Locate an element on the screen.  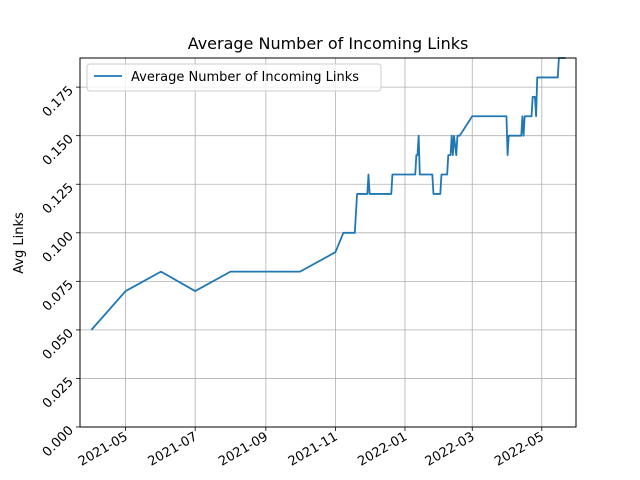
legend: Average Number of Incoming Links is located at coordinates (234, 77).